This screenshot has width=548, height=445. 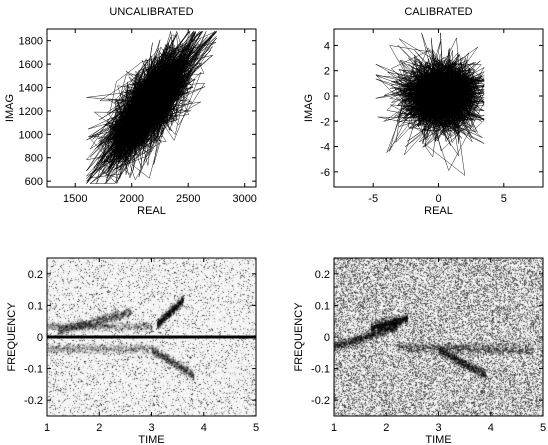 I want to click on y-tick-label: 1200, so click(x=31, y=112).